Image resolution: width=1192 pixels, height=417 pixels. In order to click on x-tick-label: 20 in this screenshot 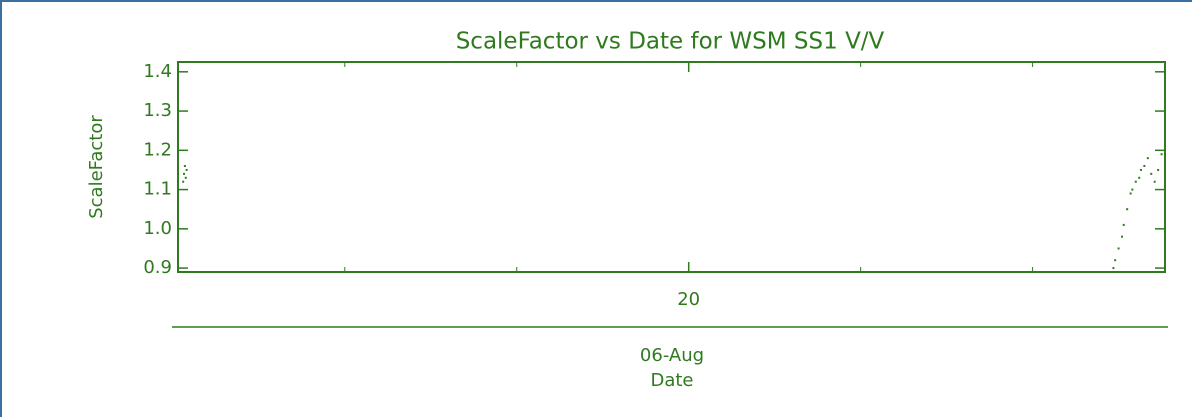, I will do `click(688, 299)`.